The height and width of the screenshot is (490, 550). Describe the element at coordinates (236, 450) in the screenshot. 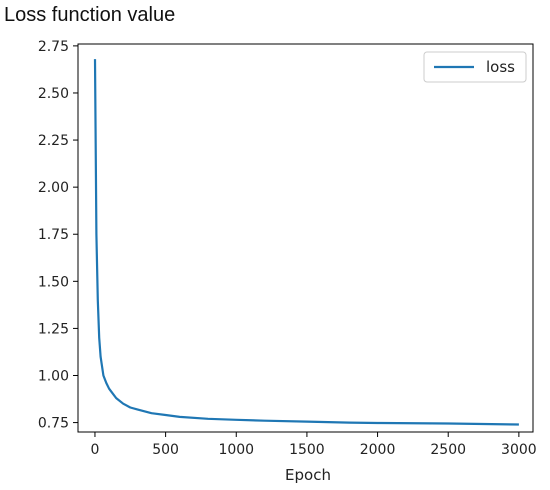

I see `x-tick-label: 1000` at that location.